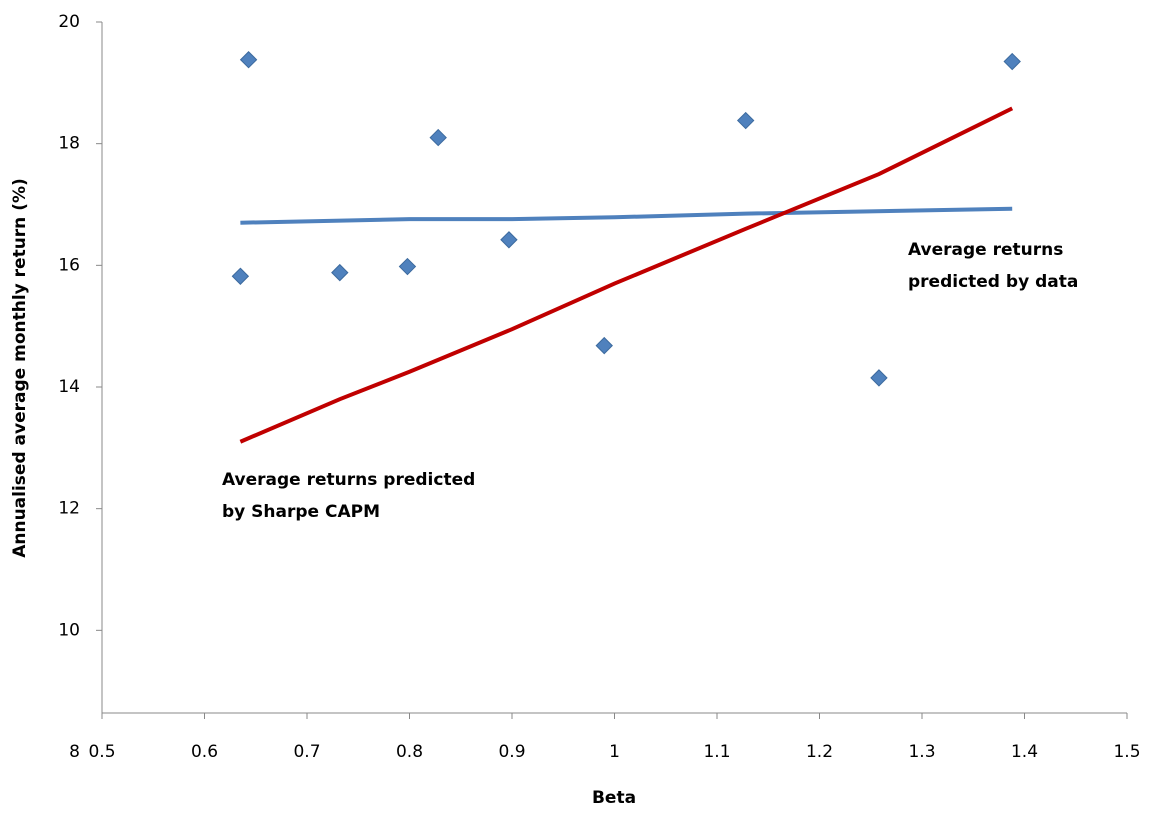 The height and width of the screenshot is (813, 1154). Describe the element at coordinates (69, 509) in the screenshot. I see `y-tick-label: 12` at that location.